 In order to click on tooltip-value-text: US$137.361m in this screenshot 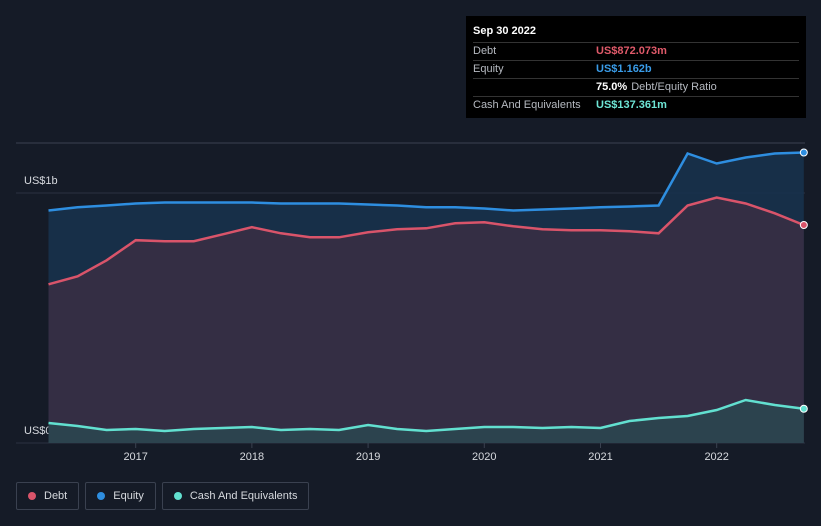, I will do `click(631, 105)`.